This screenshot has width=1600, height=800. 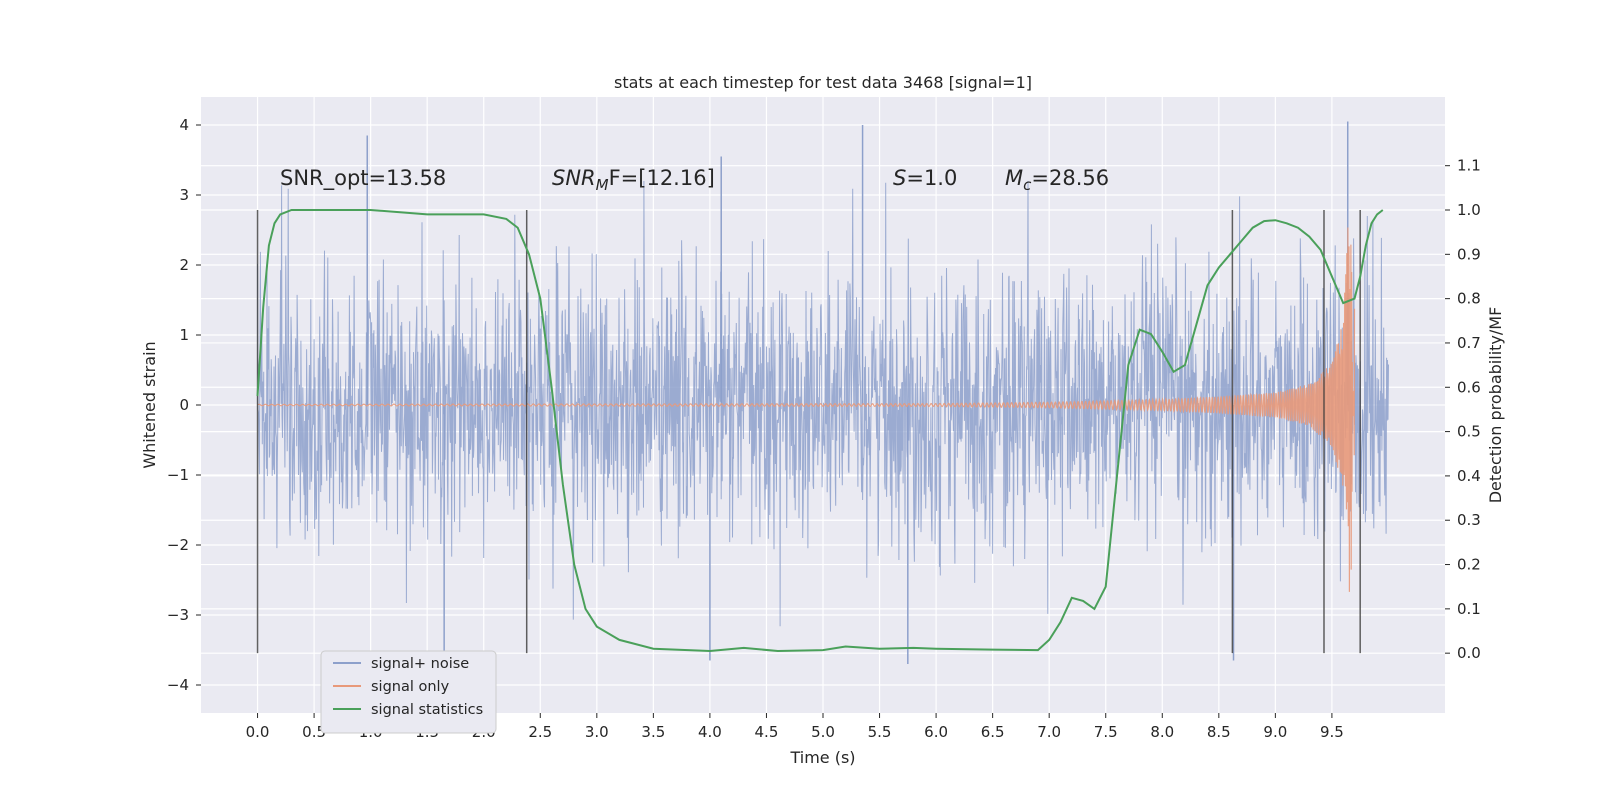 I want to click on legend-label-signal-only: signal only, so click(x=410, y=687).